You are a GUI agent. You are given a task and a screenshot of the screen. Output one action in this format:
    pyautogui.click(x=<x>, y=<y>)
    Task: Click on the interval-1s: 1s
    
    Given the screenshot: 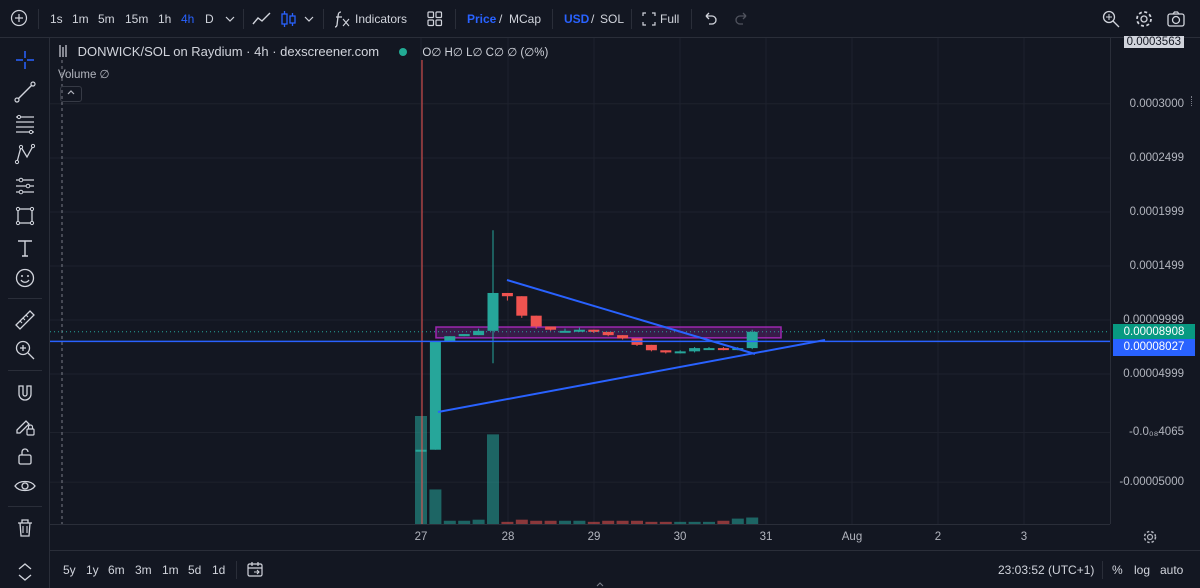 What is the action you would take?
    pyautogui.click(x=56, y=19)
    